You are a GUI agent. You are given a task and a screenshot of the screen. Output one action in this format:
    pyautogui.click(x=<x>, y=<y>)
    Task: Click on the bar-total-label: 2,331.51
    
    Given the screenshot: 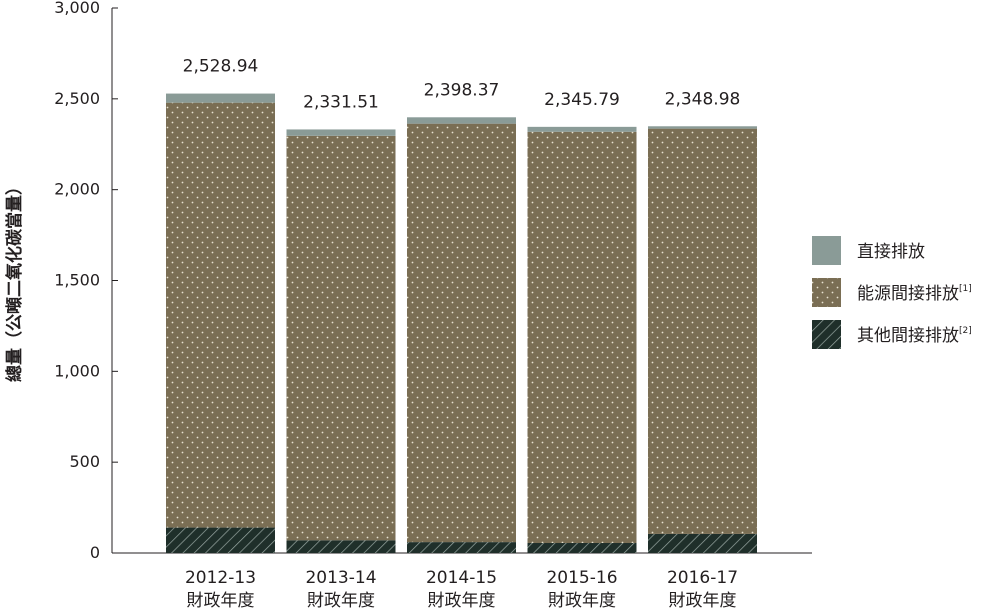 What is the action you would take?
    pyautogui.click(x=341, y=102)
    